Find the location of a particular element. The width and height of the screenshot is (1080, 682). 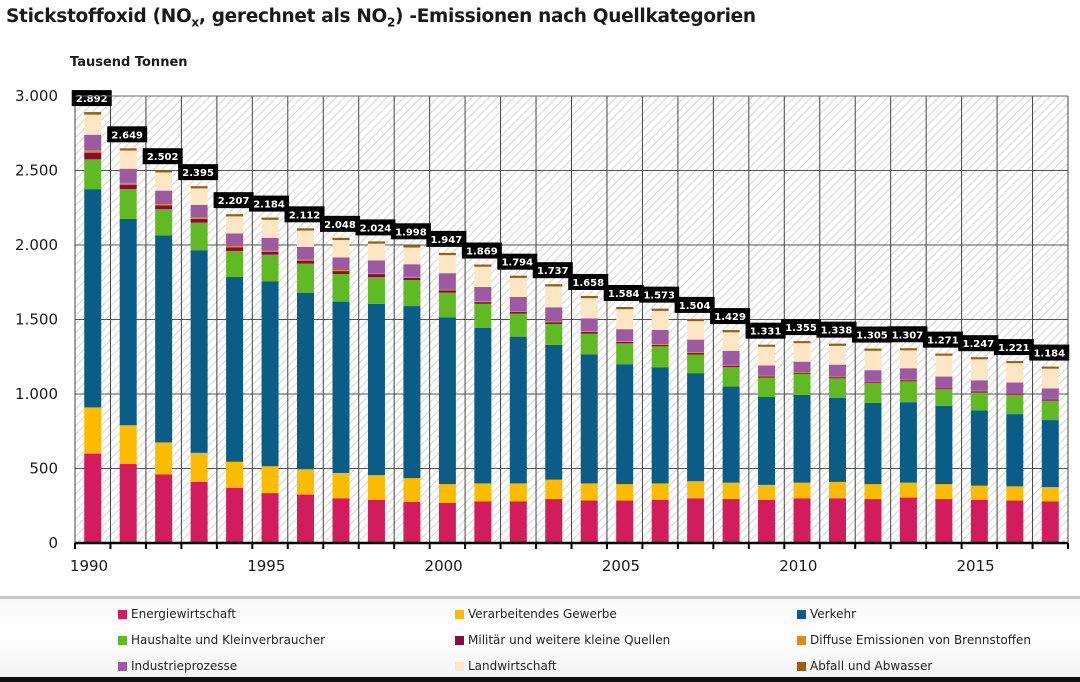

bar-stack-2005 is located at coordinates (625, 424).